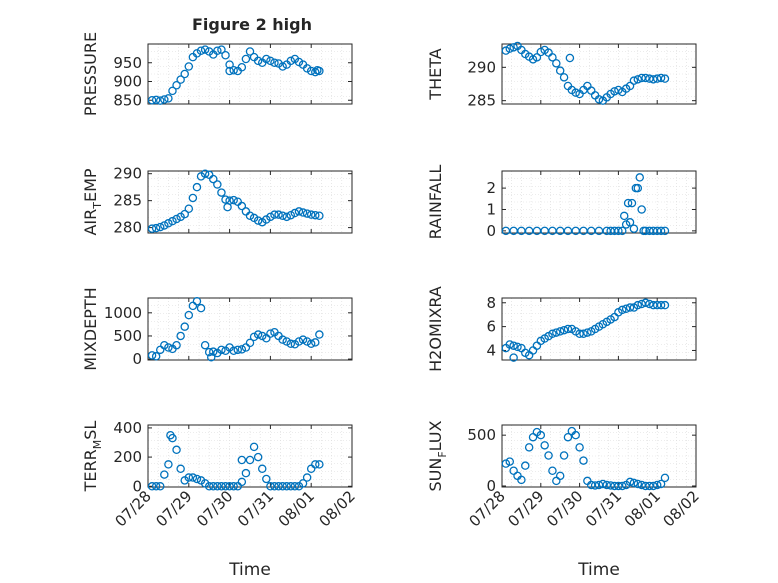  What do you see at coordinates (123, 313) in the screenshot?
I see `y-tick-label: 1000` at bounding box center [123, 313].